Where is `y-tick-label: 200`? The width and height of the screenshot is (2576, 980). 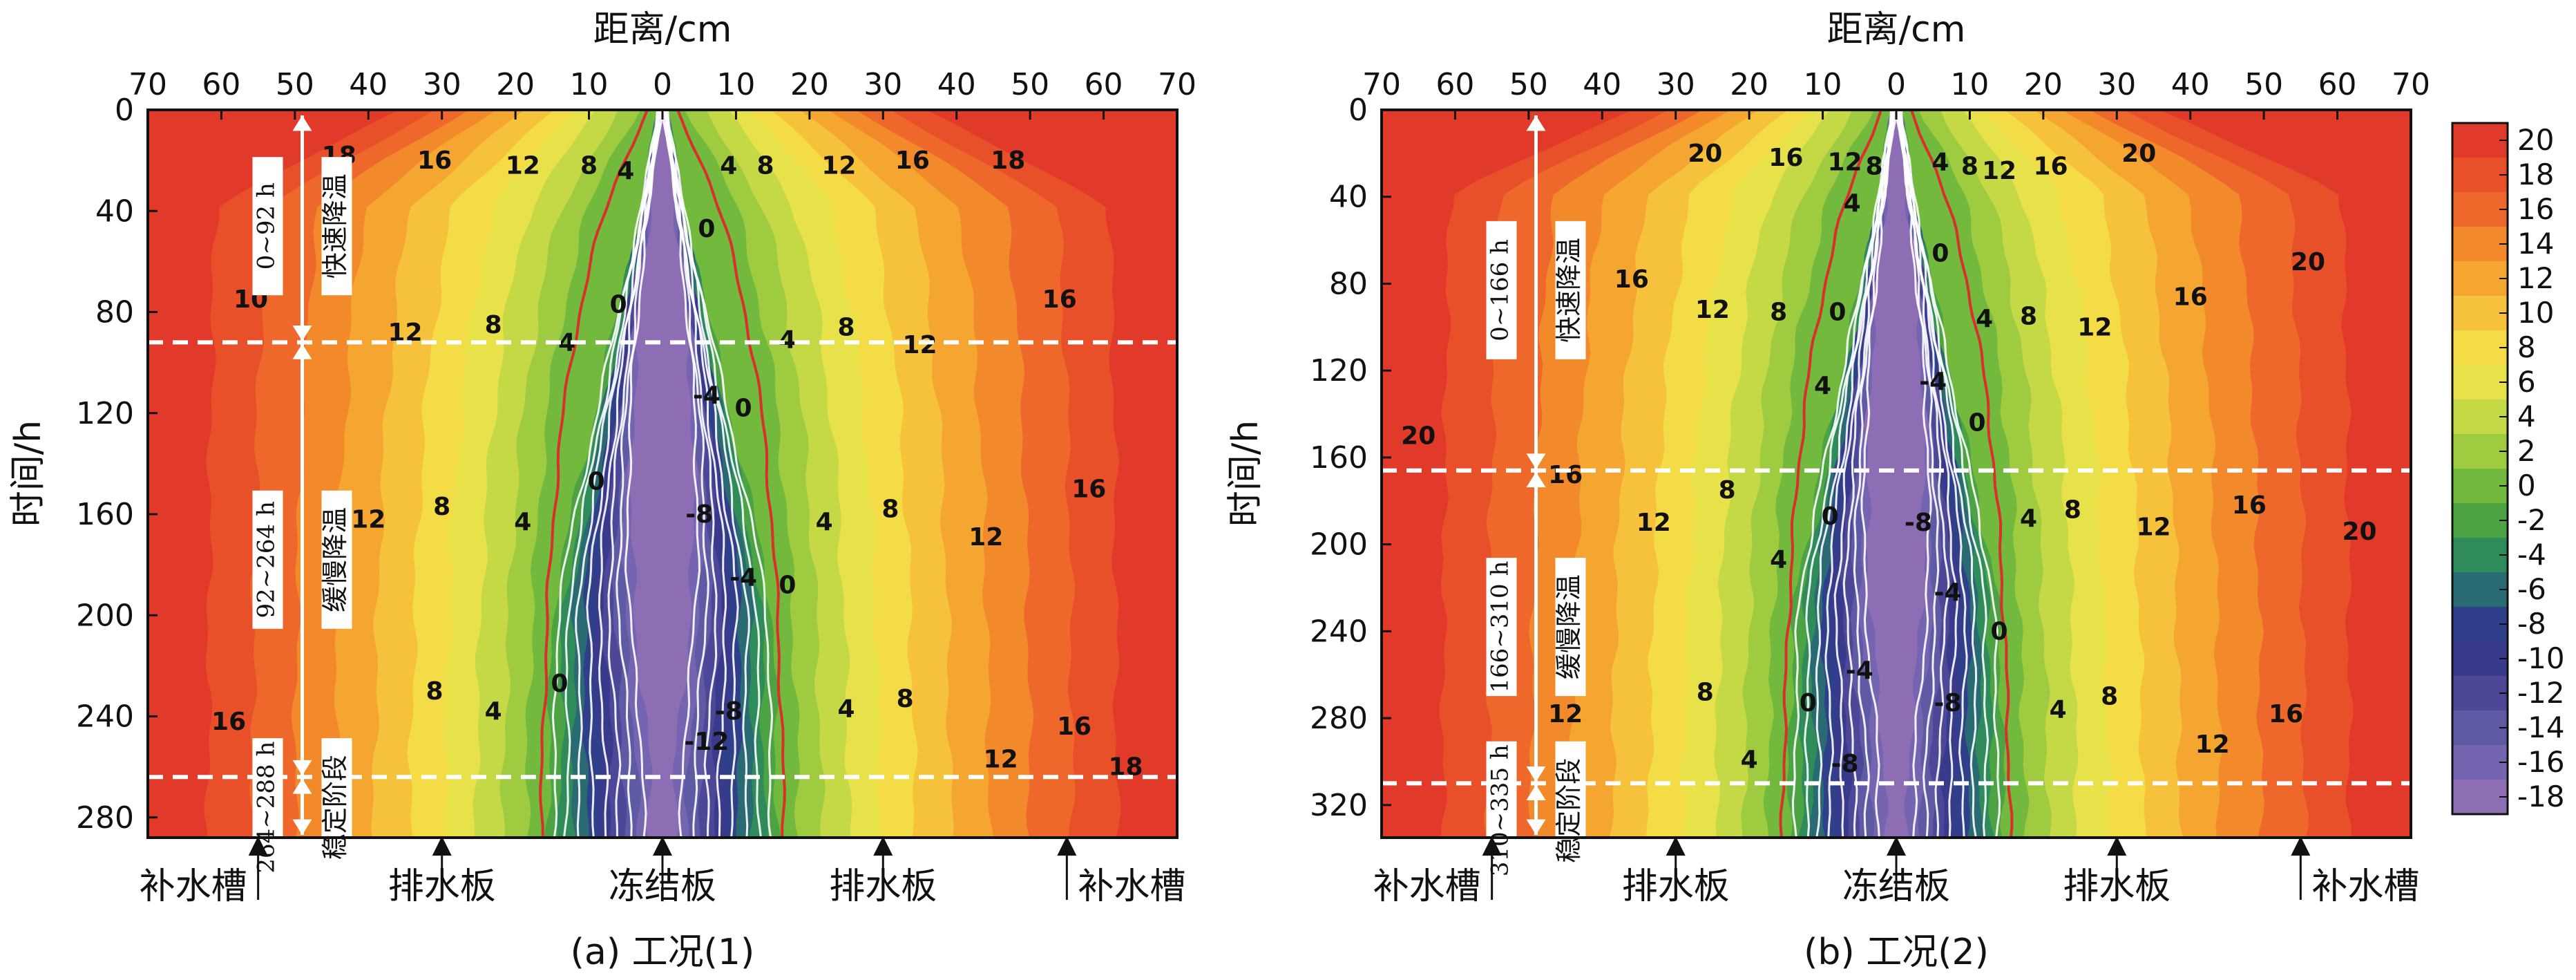 y-tick-label: 200 is located at coordinates (1339, 545).